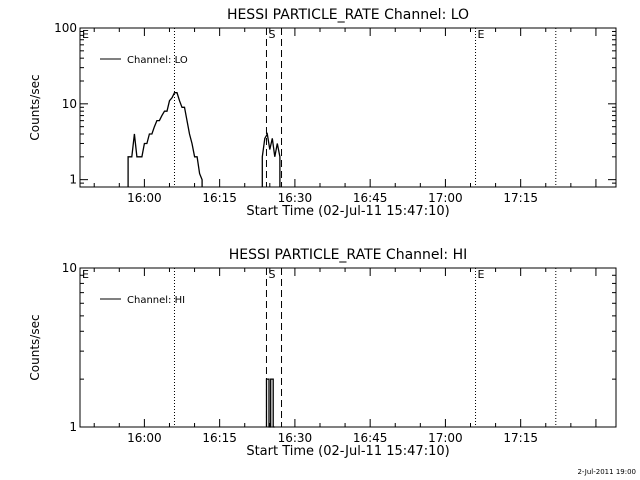 Image resolution: width=640 pixels, height=480 pixels. I want to click on chart-title: HESSI PARTICLE_RATE Channel: HI, so click(348, 255).